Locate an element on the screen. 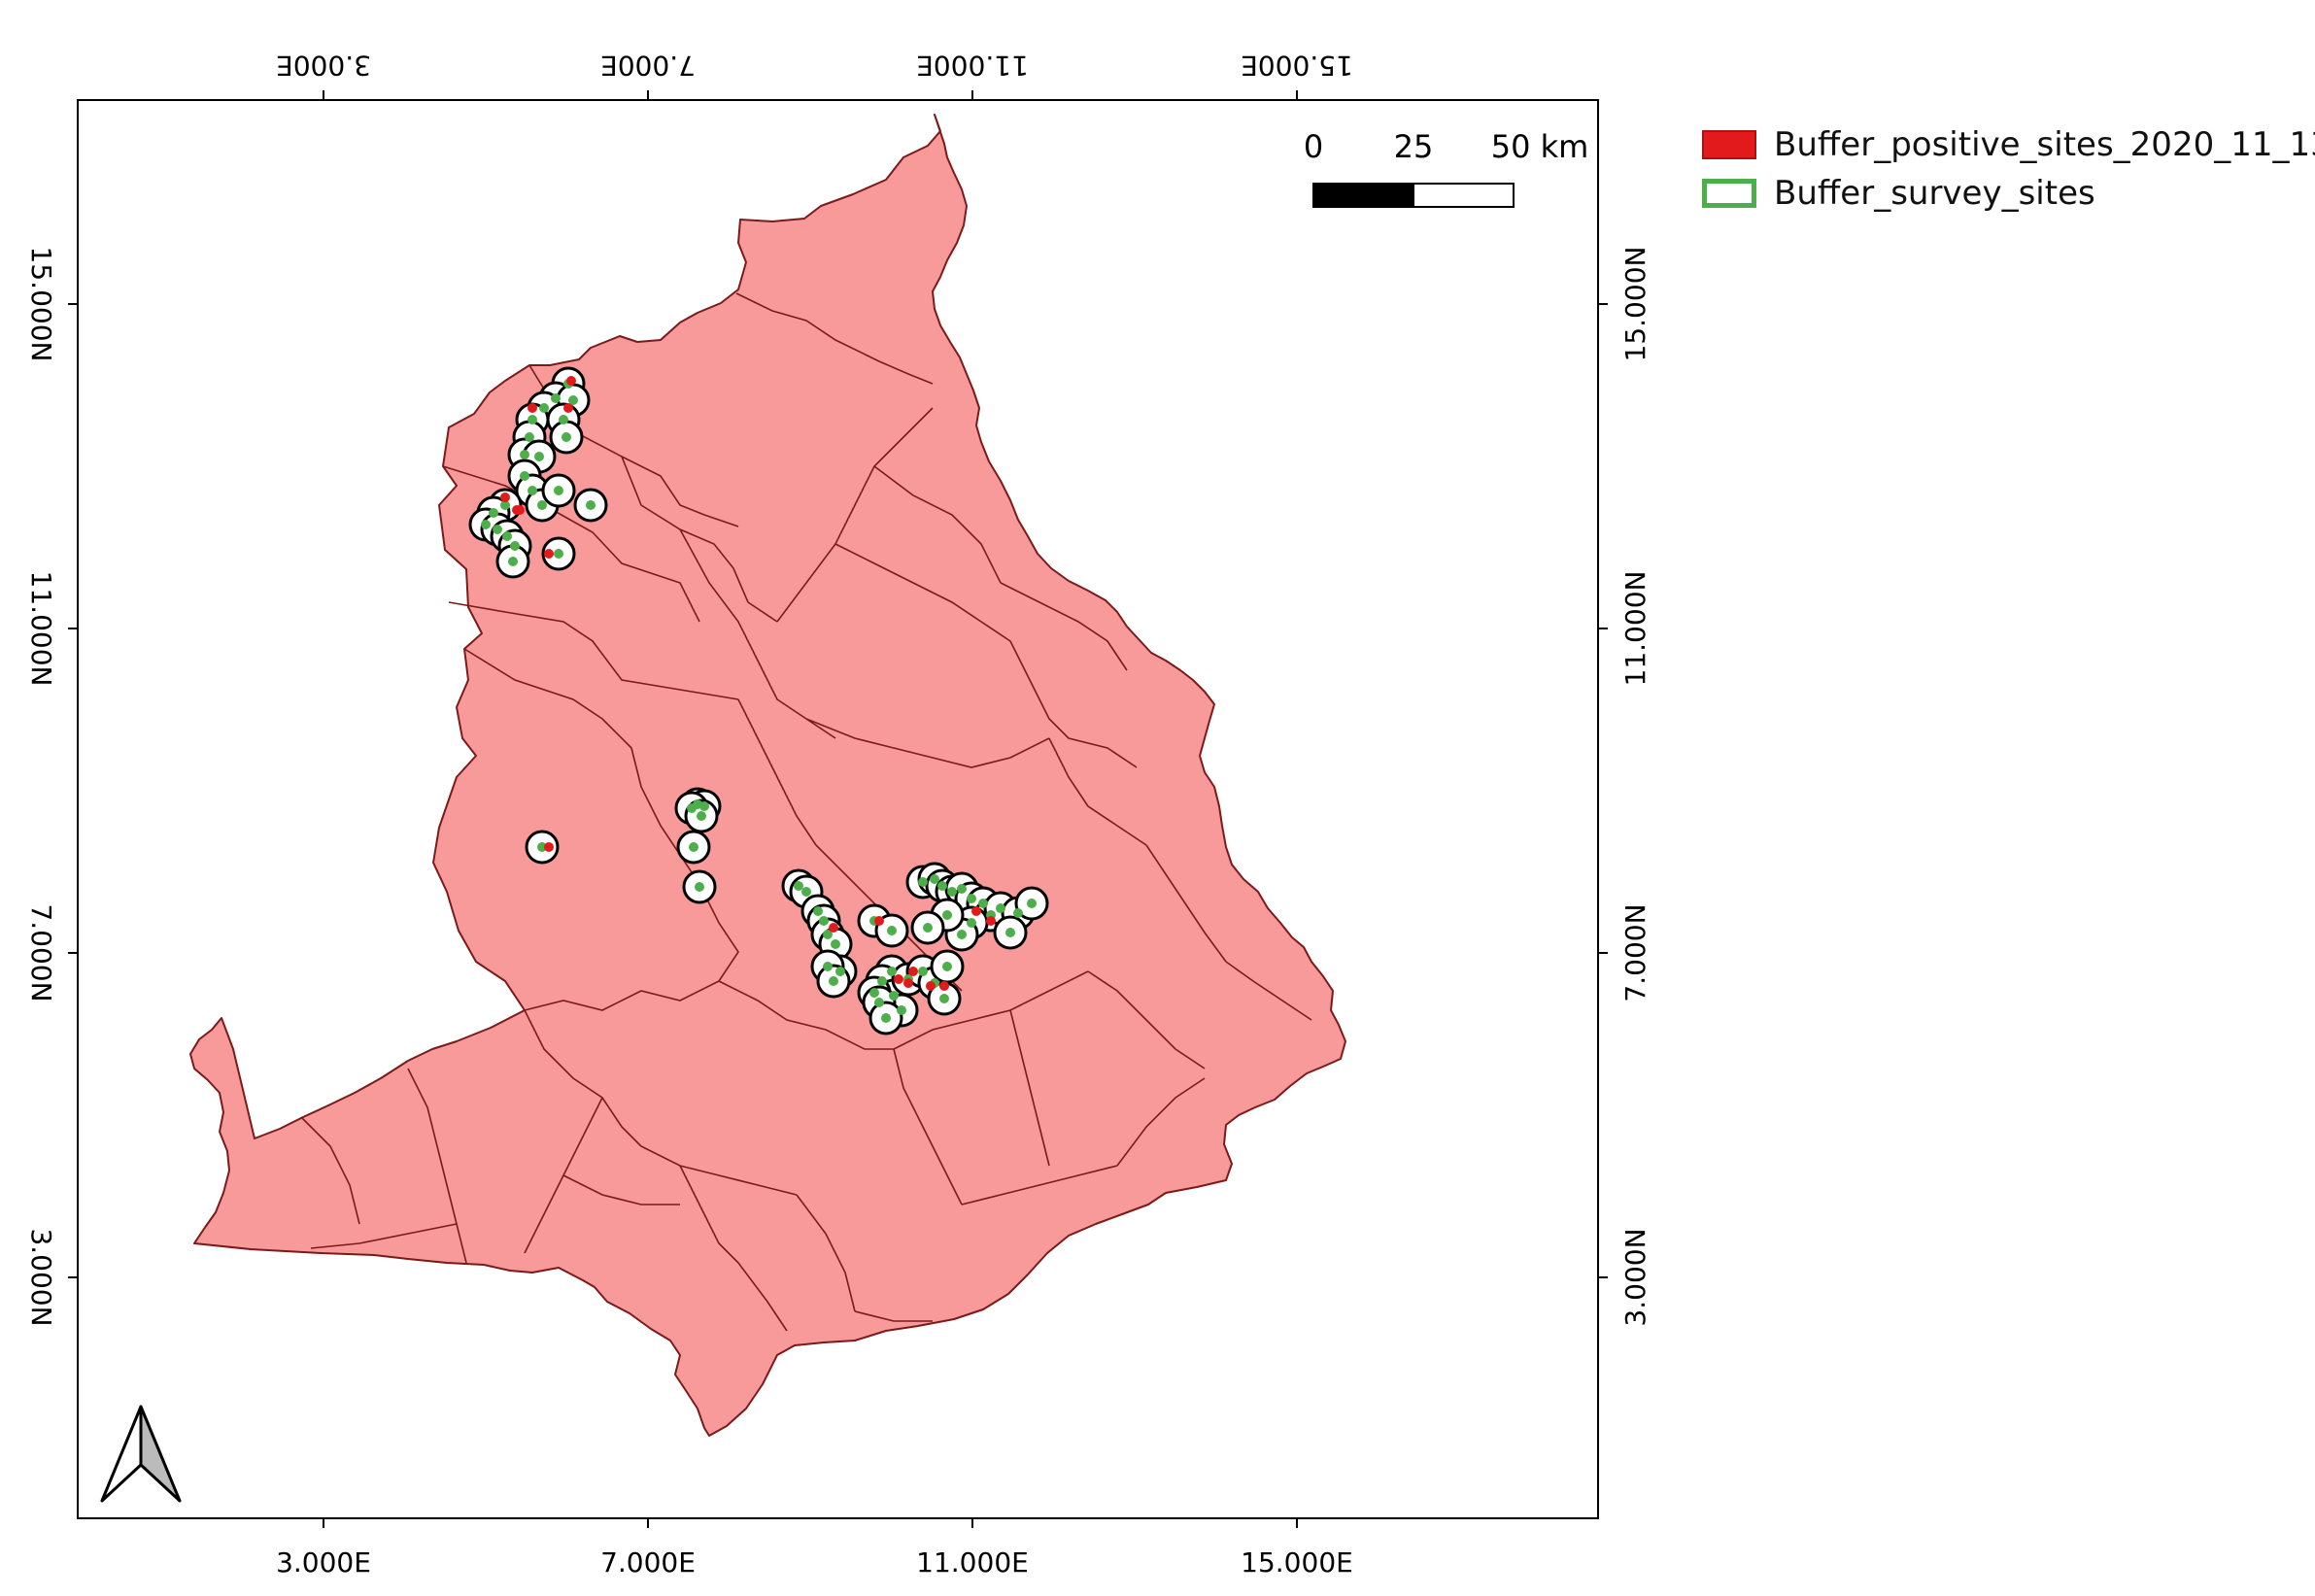 Image resolution: width=2315 pixels, height=1596 pixels. legend-item-survey-sites: Buffer_survey_sites is located at coordinates (2008, 194).